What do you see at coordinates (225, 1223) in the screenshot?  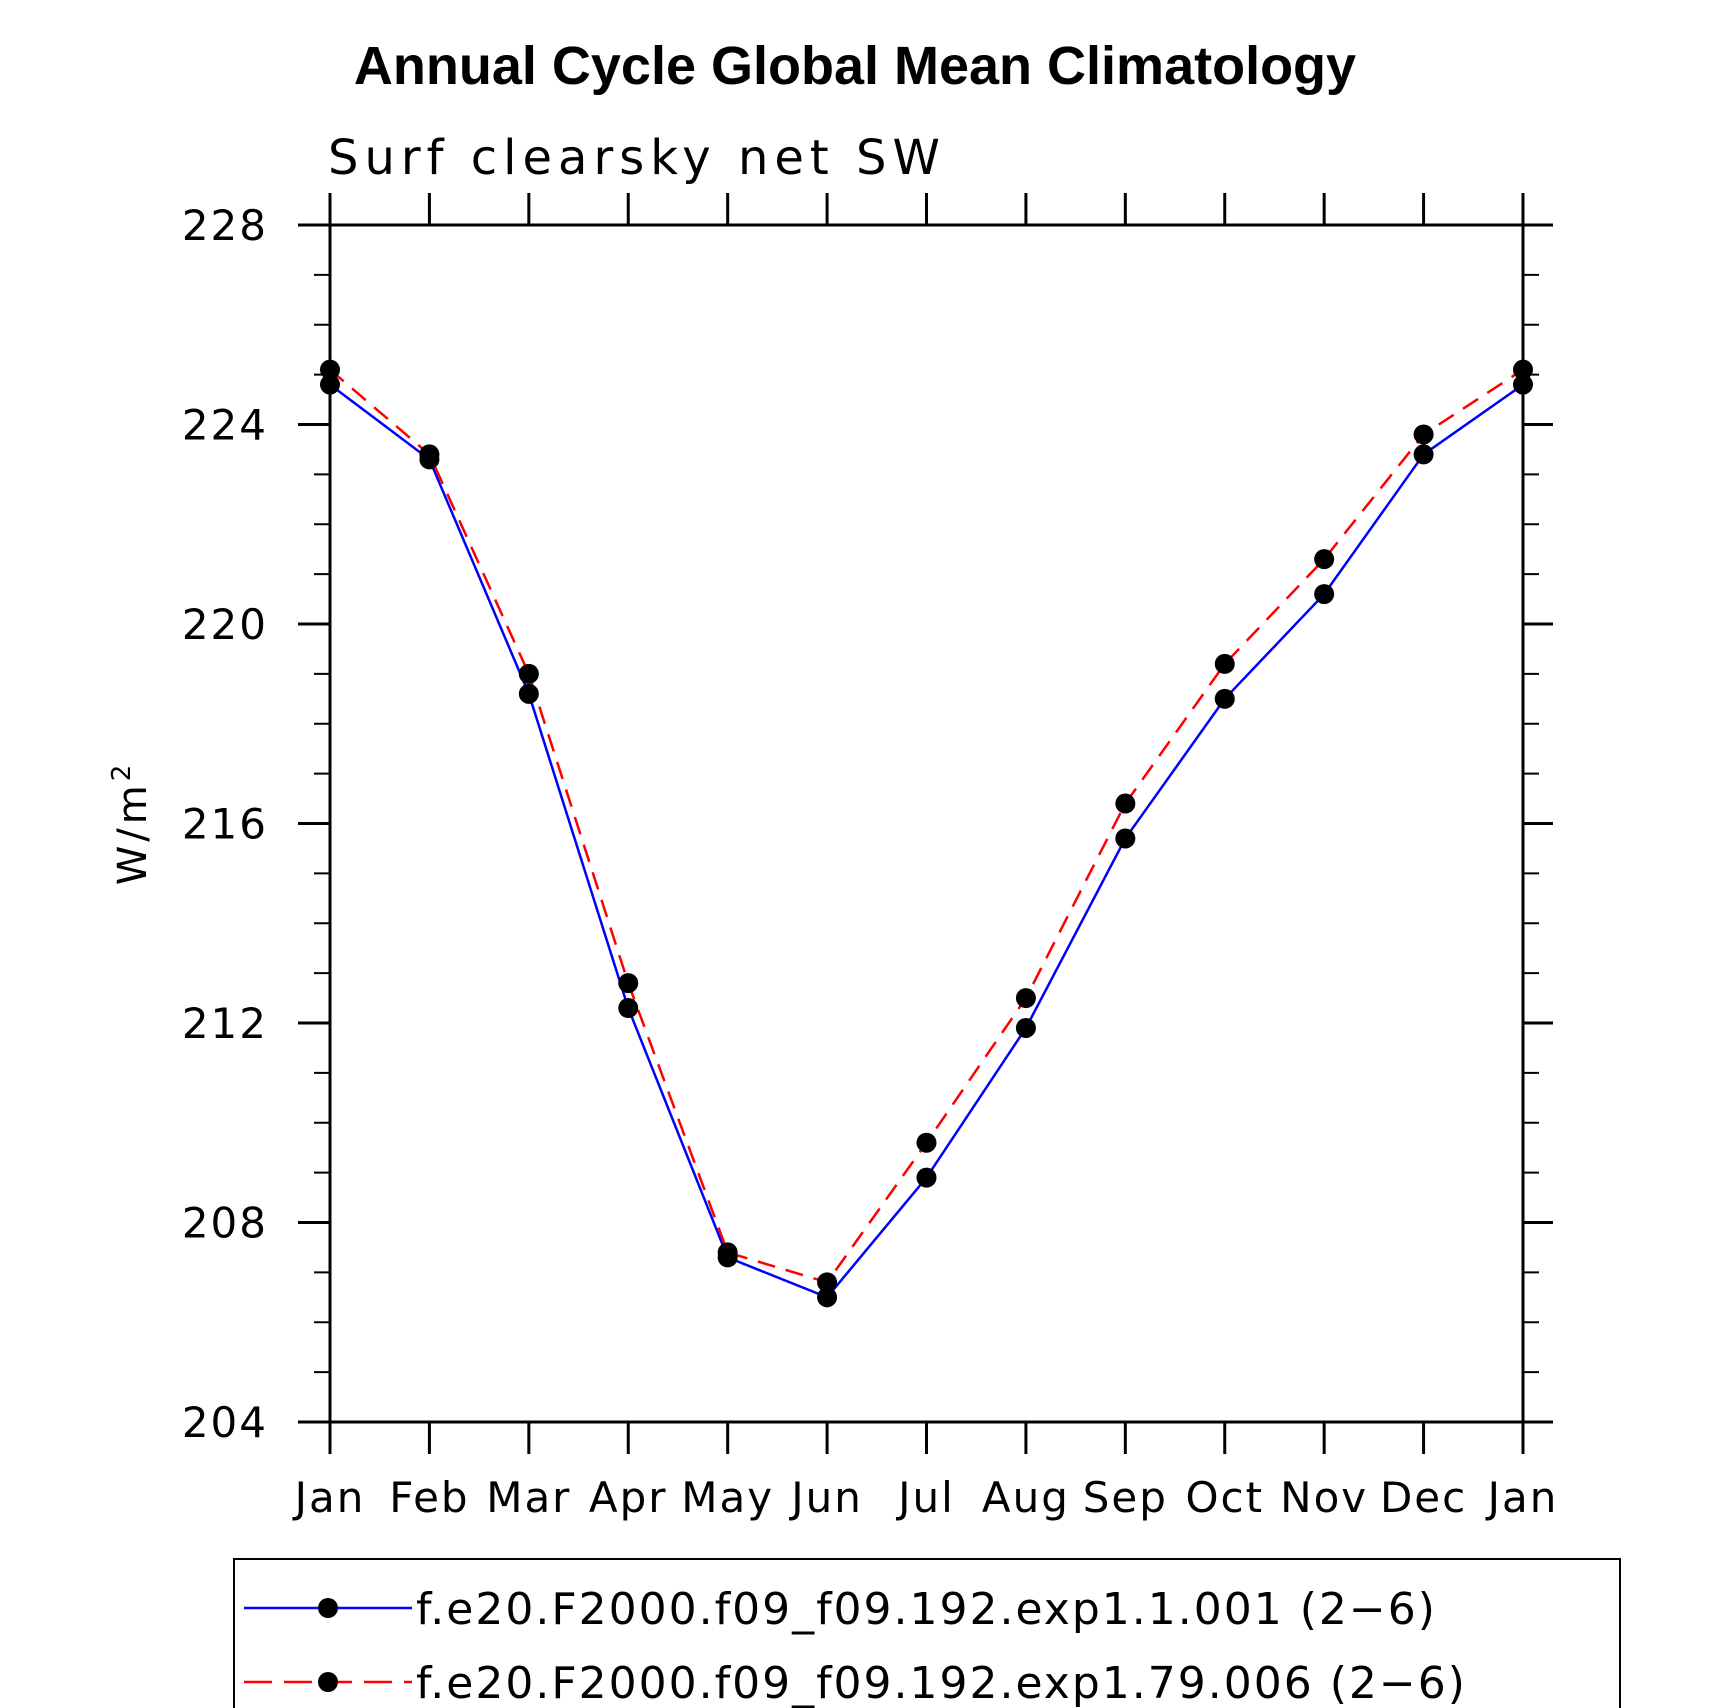 I see `y-tick-label: 208` at bounding box center [225, 1223].